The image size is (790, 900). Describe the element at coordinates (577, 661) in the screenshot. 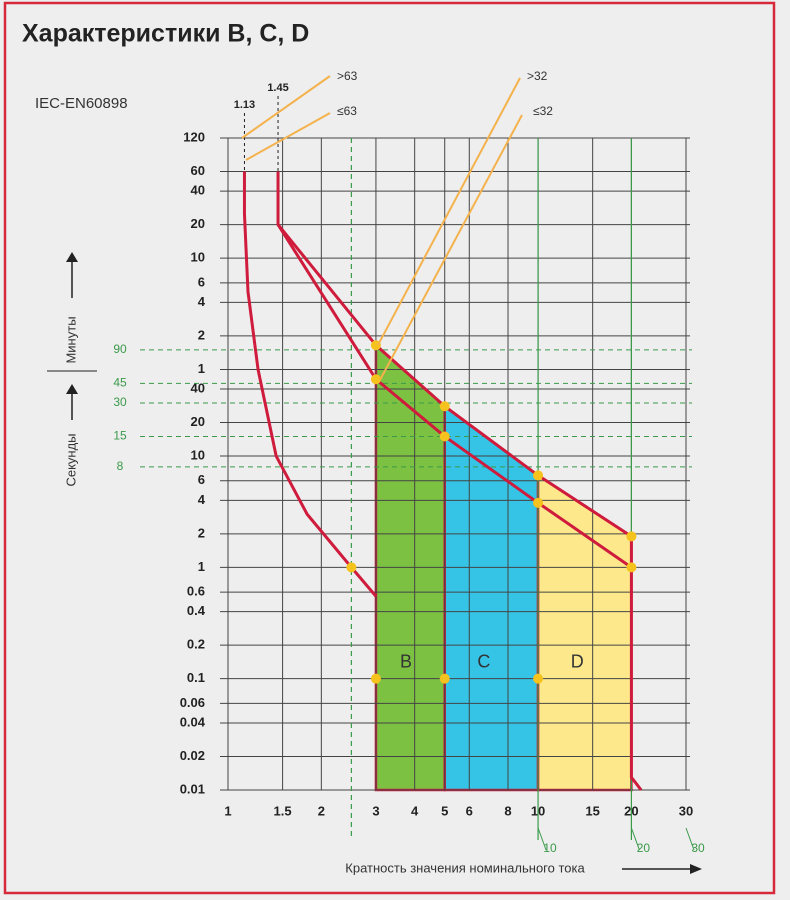

I see `zone-label: D` at that location.